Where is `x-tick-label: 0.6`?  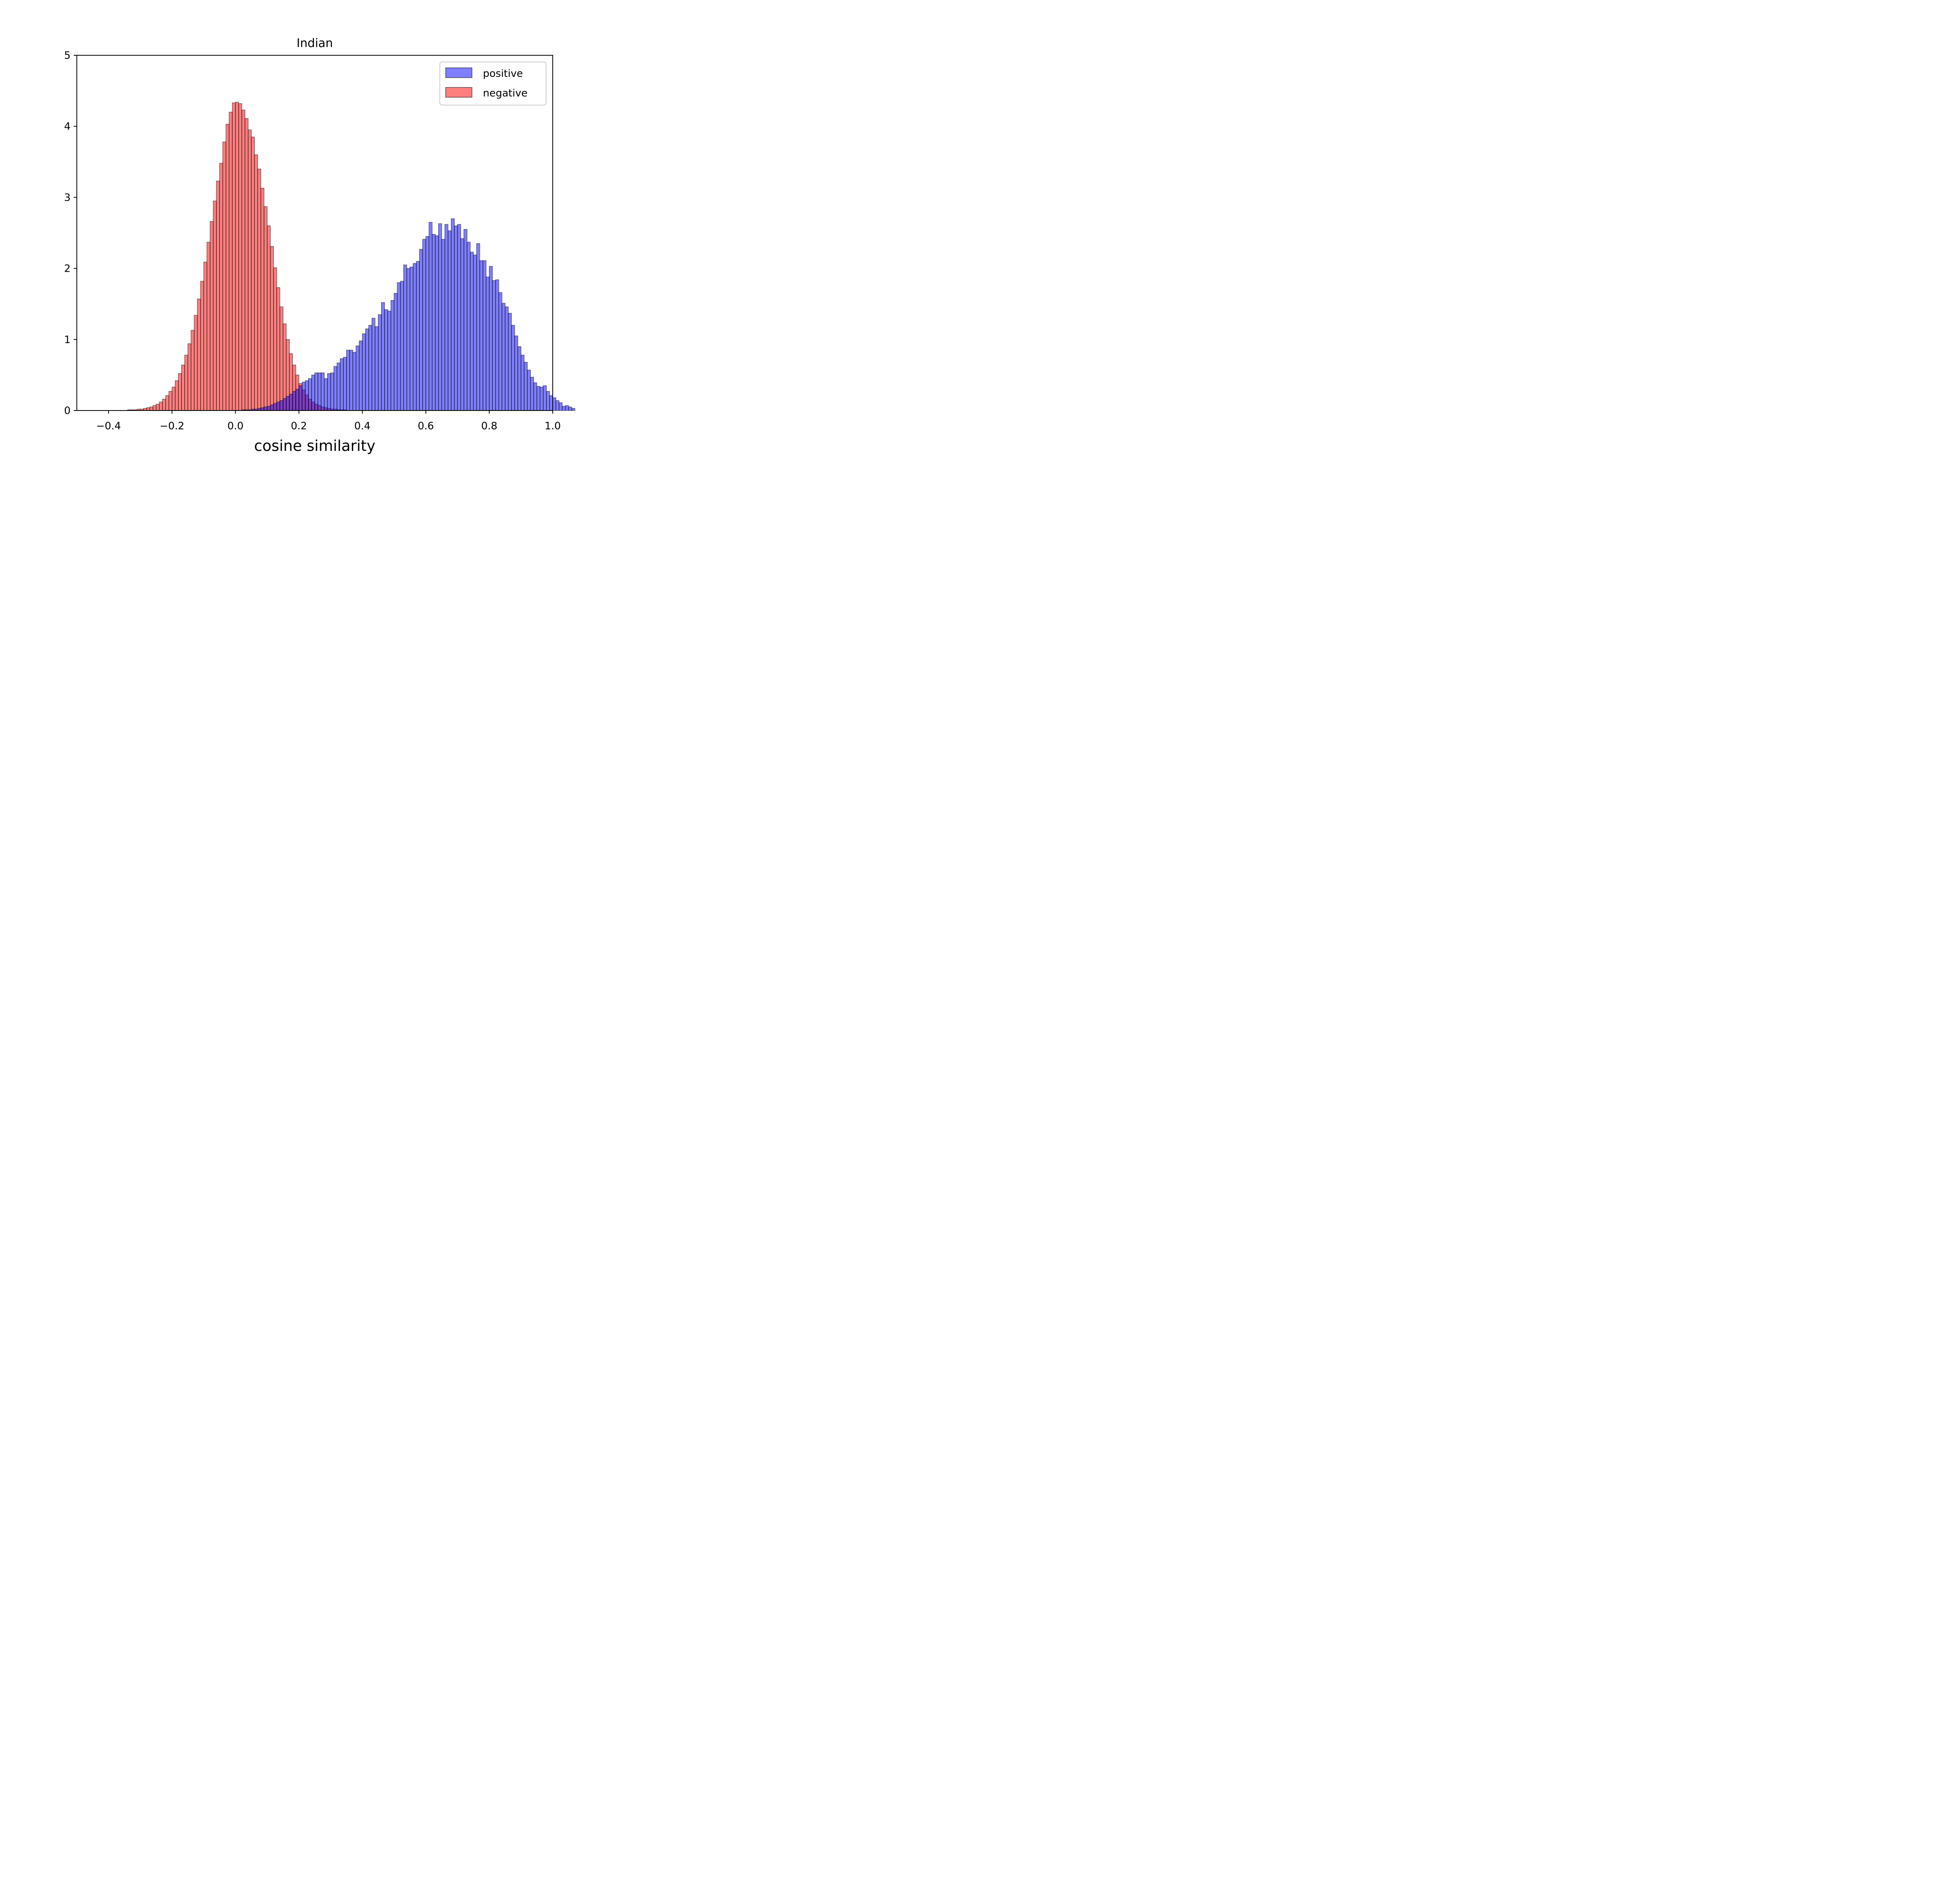
x-tick-label: 0.6 is located at coordinates (426, 426).